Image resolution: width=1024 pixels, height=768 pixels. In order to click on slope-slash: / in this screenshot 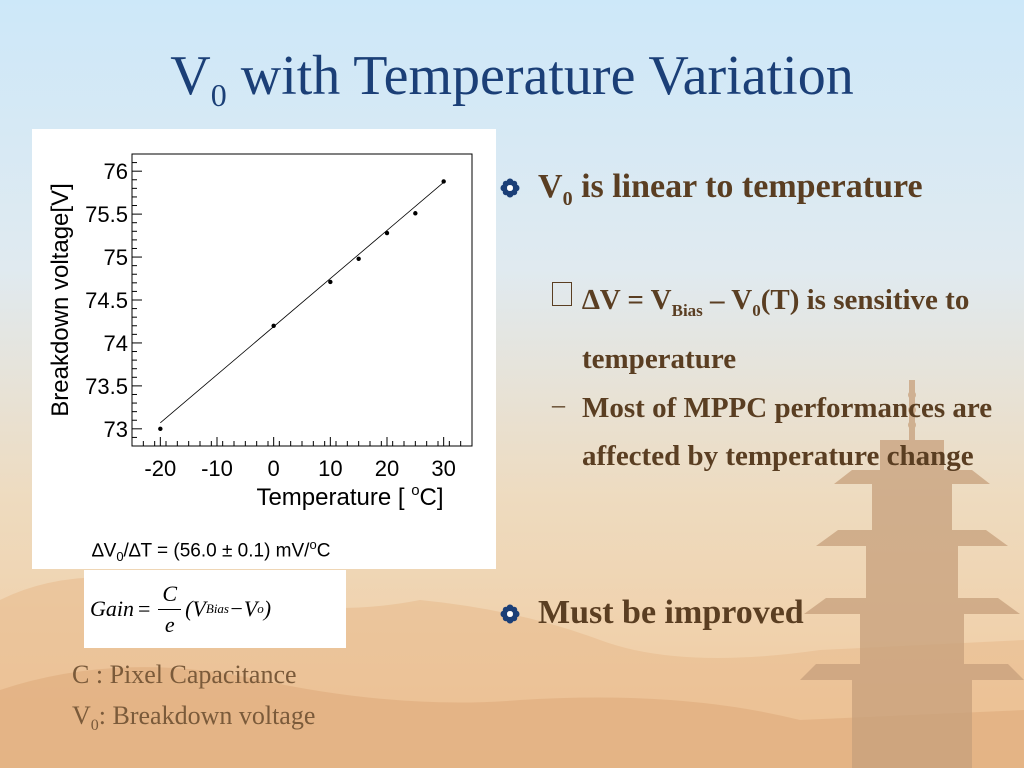, I will do `click(126, 551)`.